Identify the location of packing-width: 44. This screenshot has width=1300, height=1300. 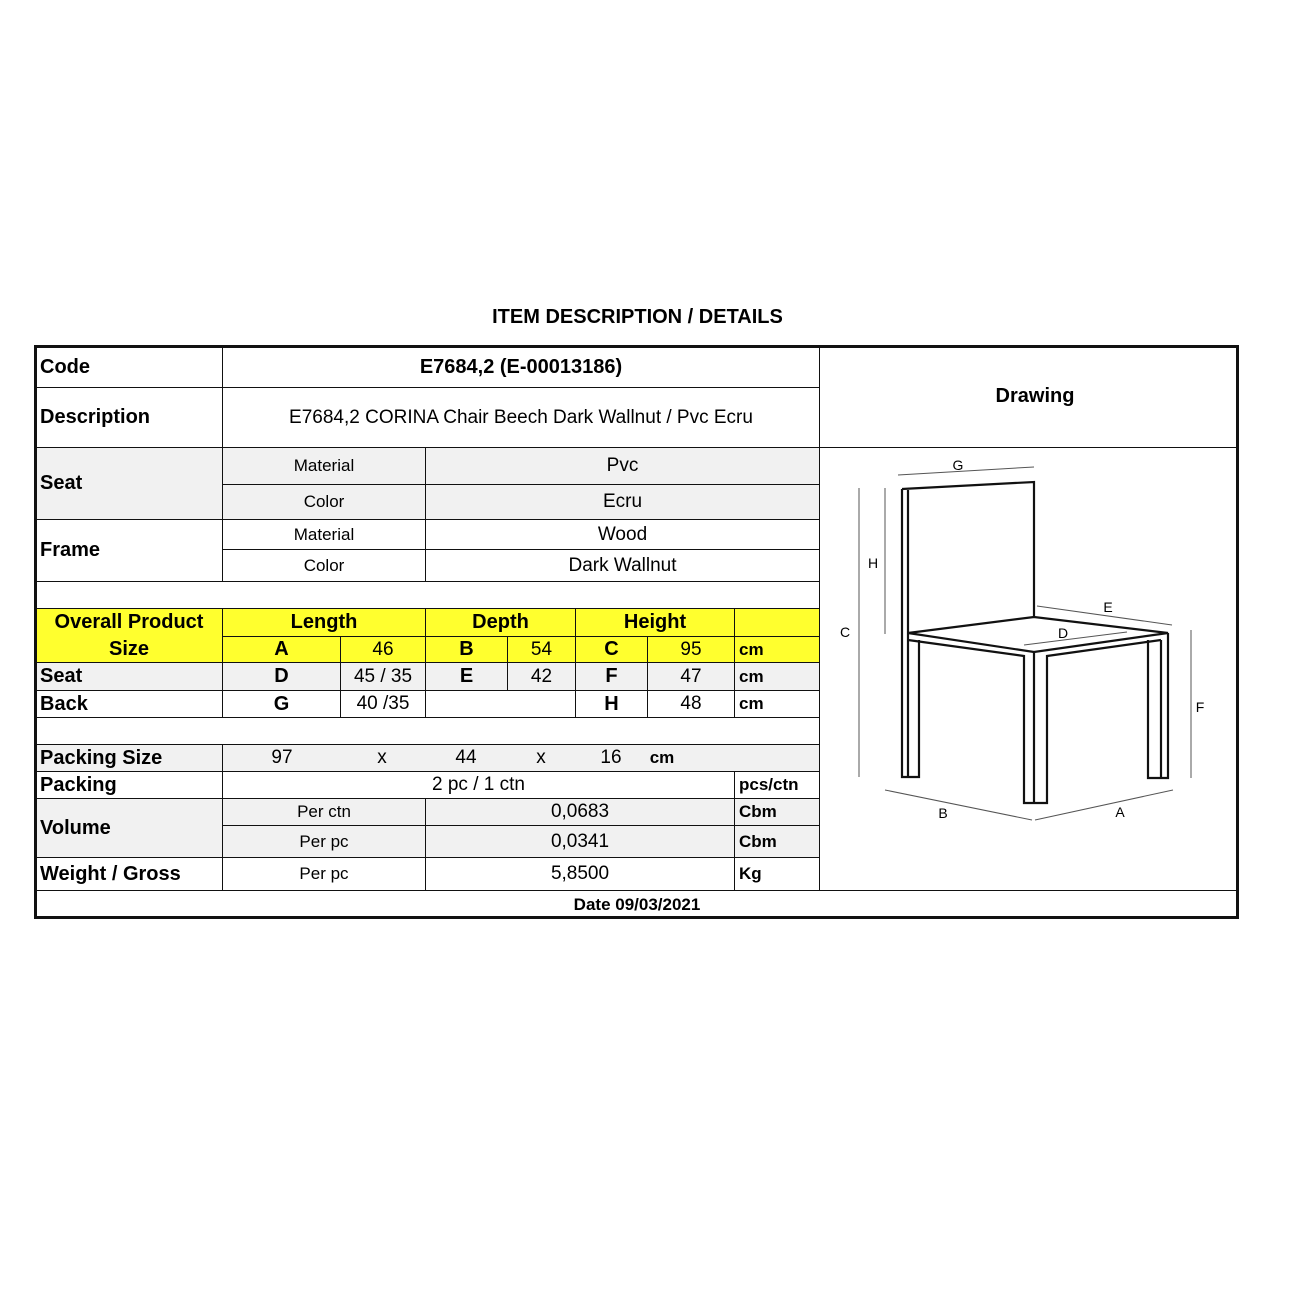
(466, 757).